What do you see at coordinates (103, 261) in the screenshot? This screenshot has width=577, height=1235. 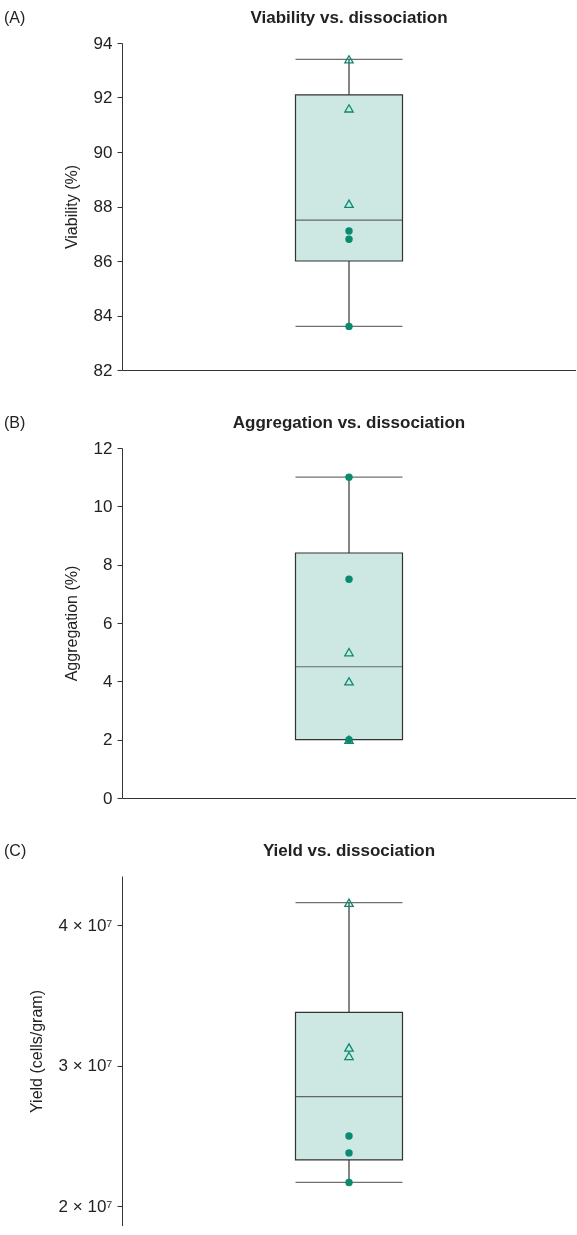 I see `y-tick-label: 86` at bounding box center [103, 261].